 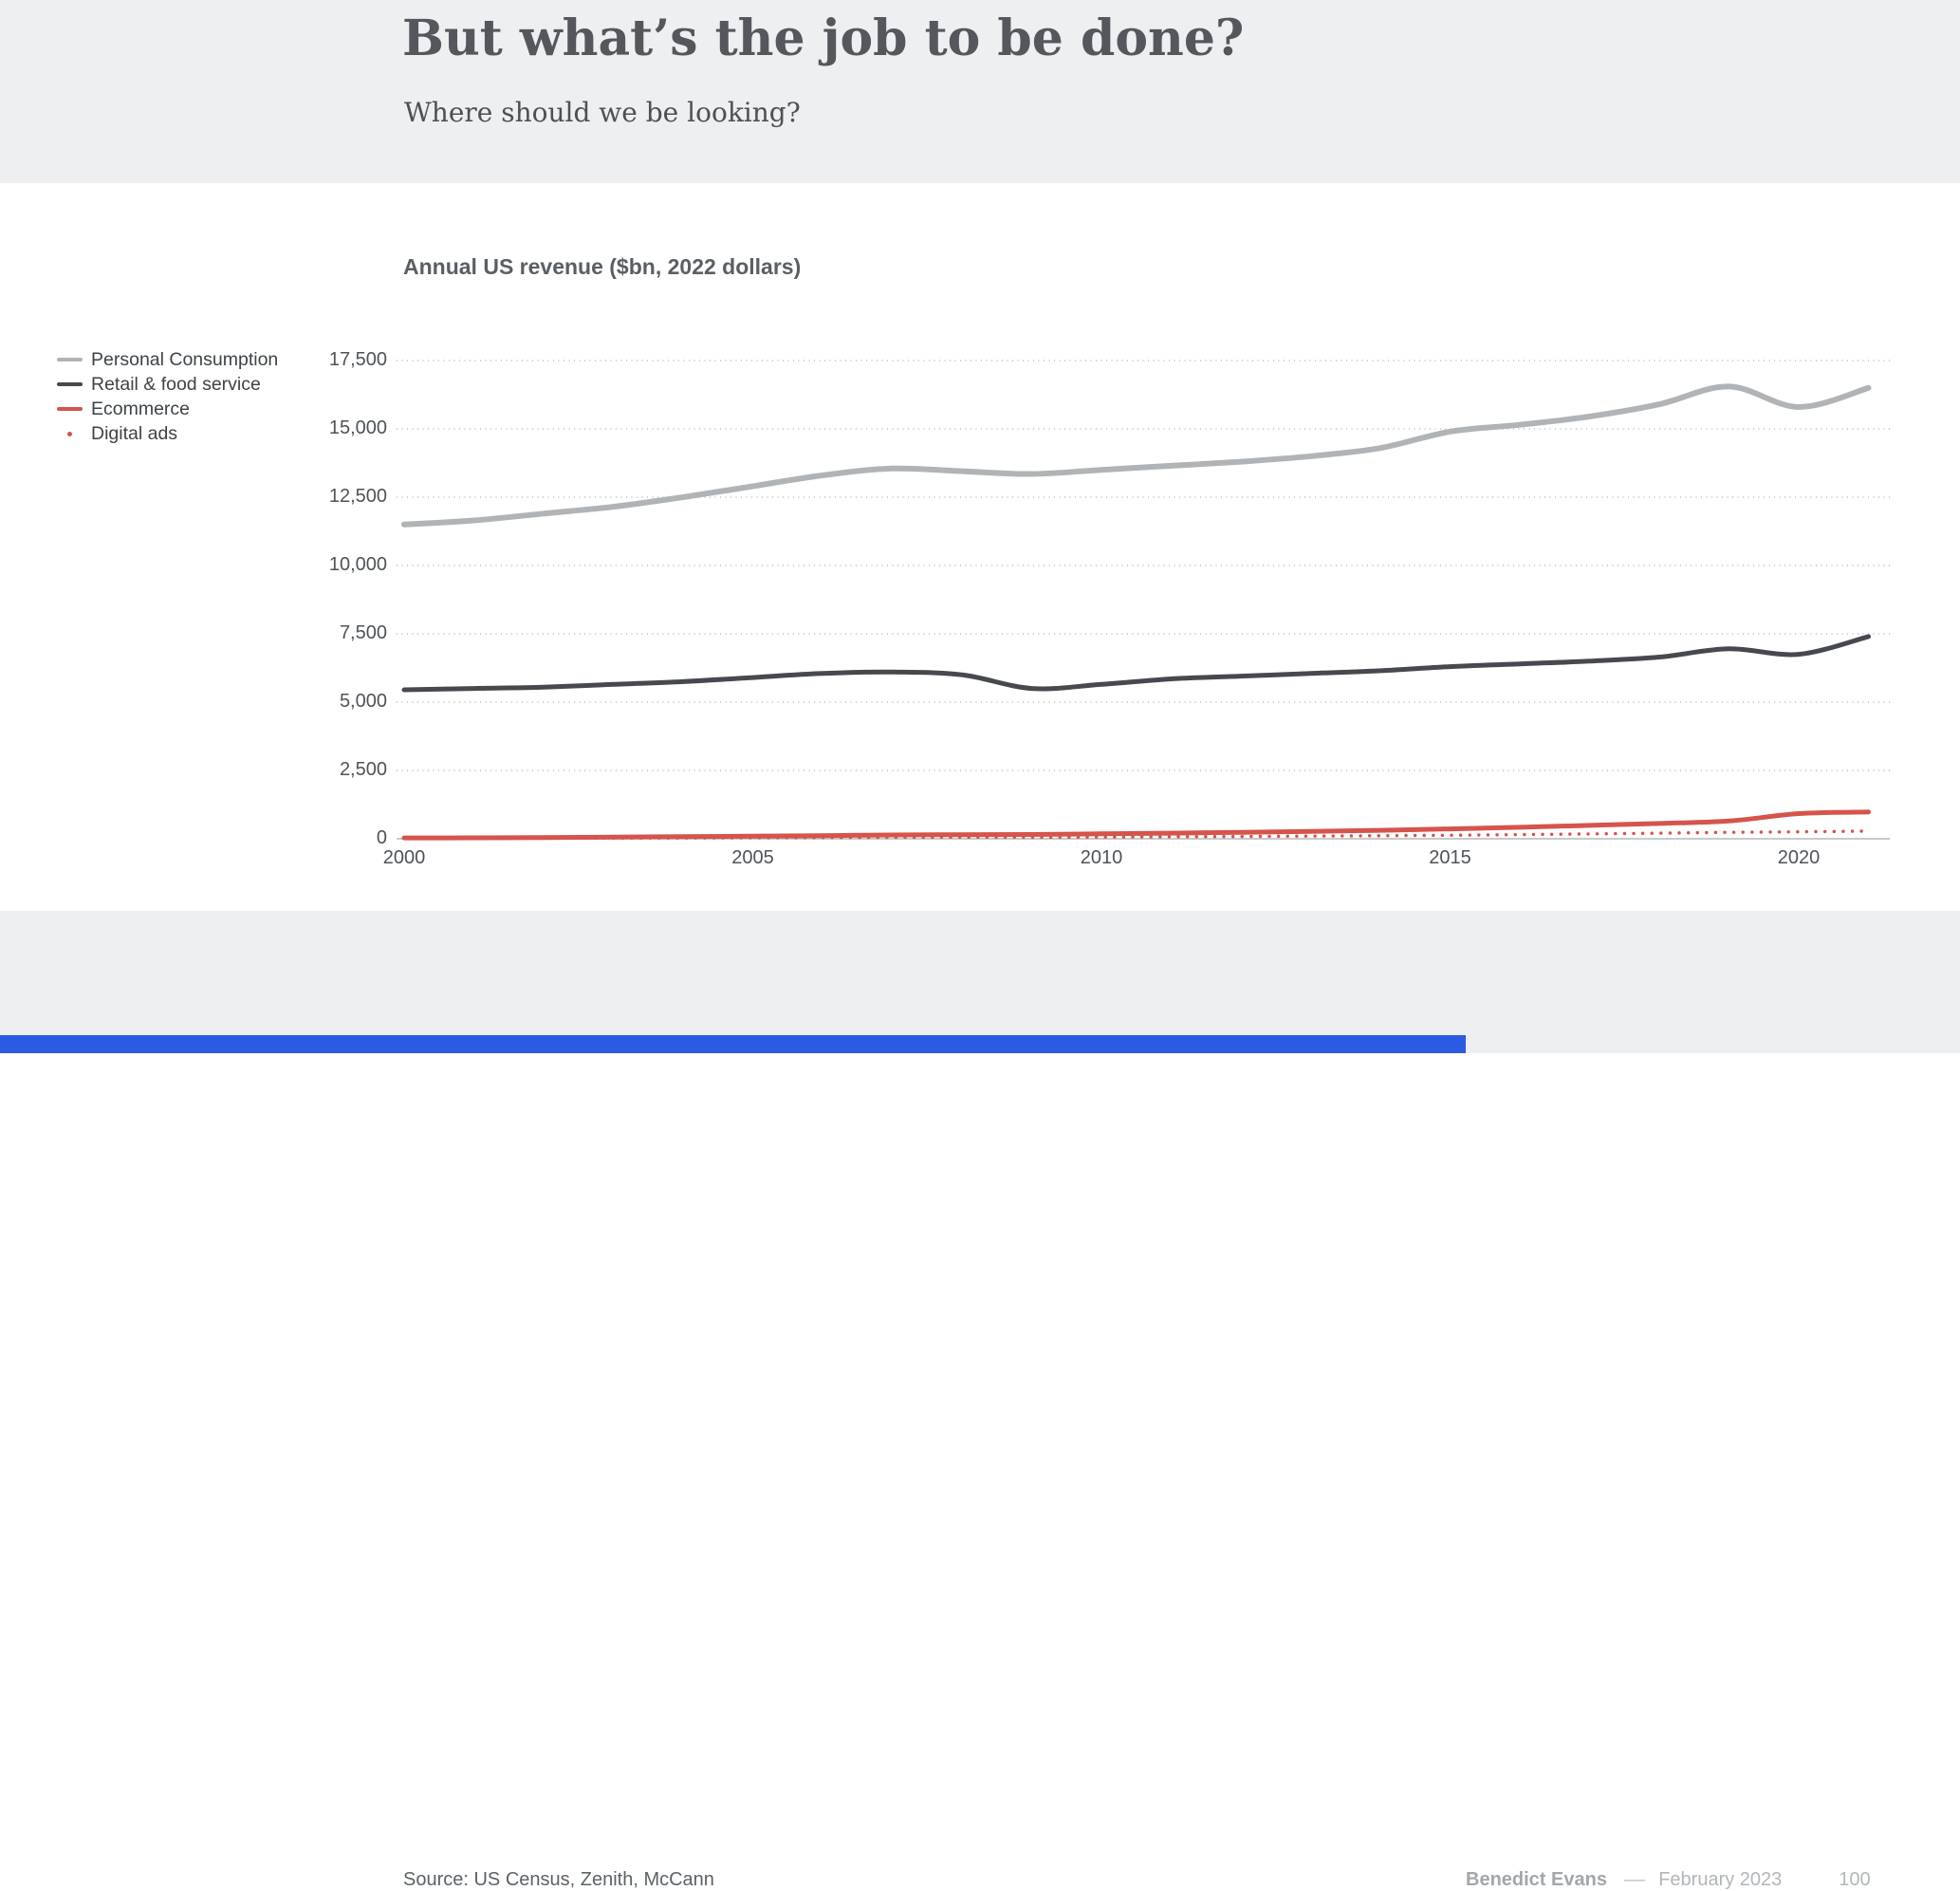 I want to click on legend-label: Retail & food service, so click(x=176, y=384).